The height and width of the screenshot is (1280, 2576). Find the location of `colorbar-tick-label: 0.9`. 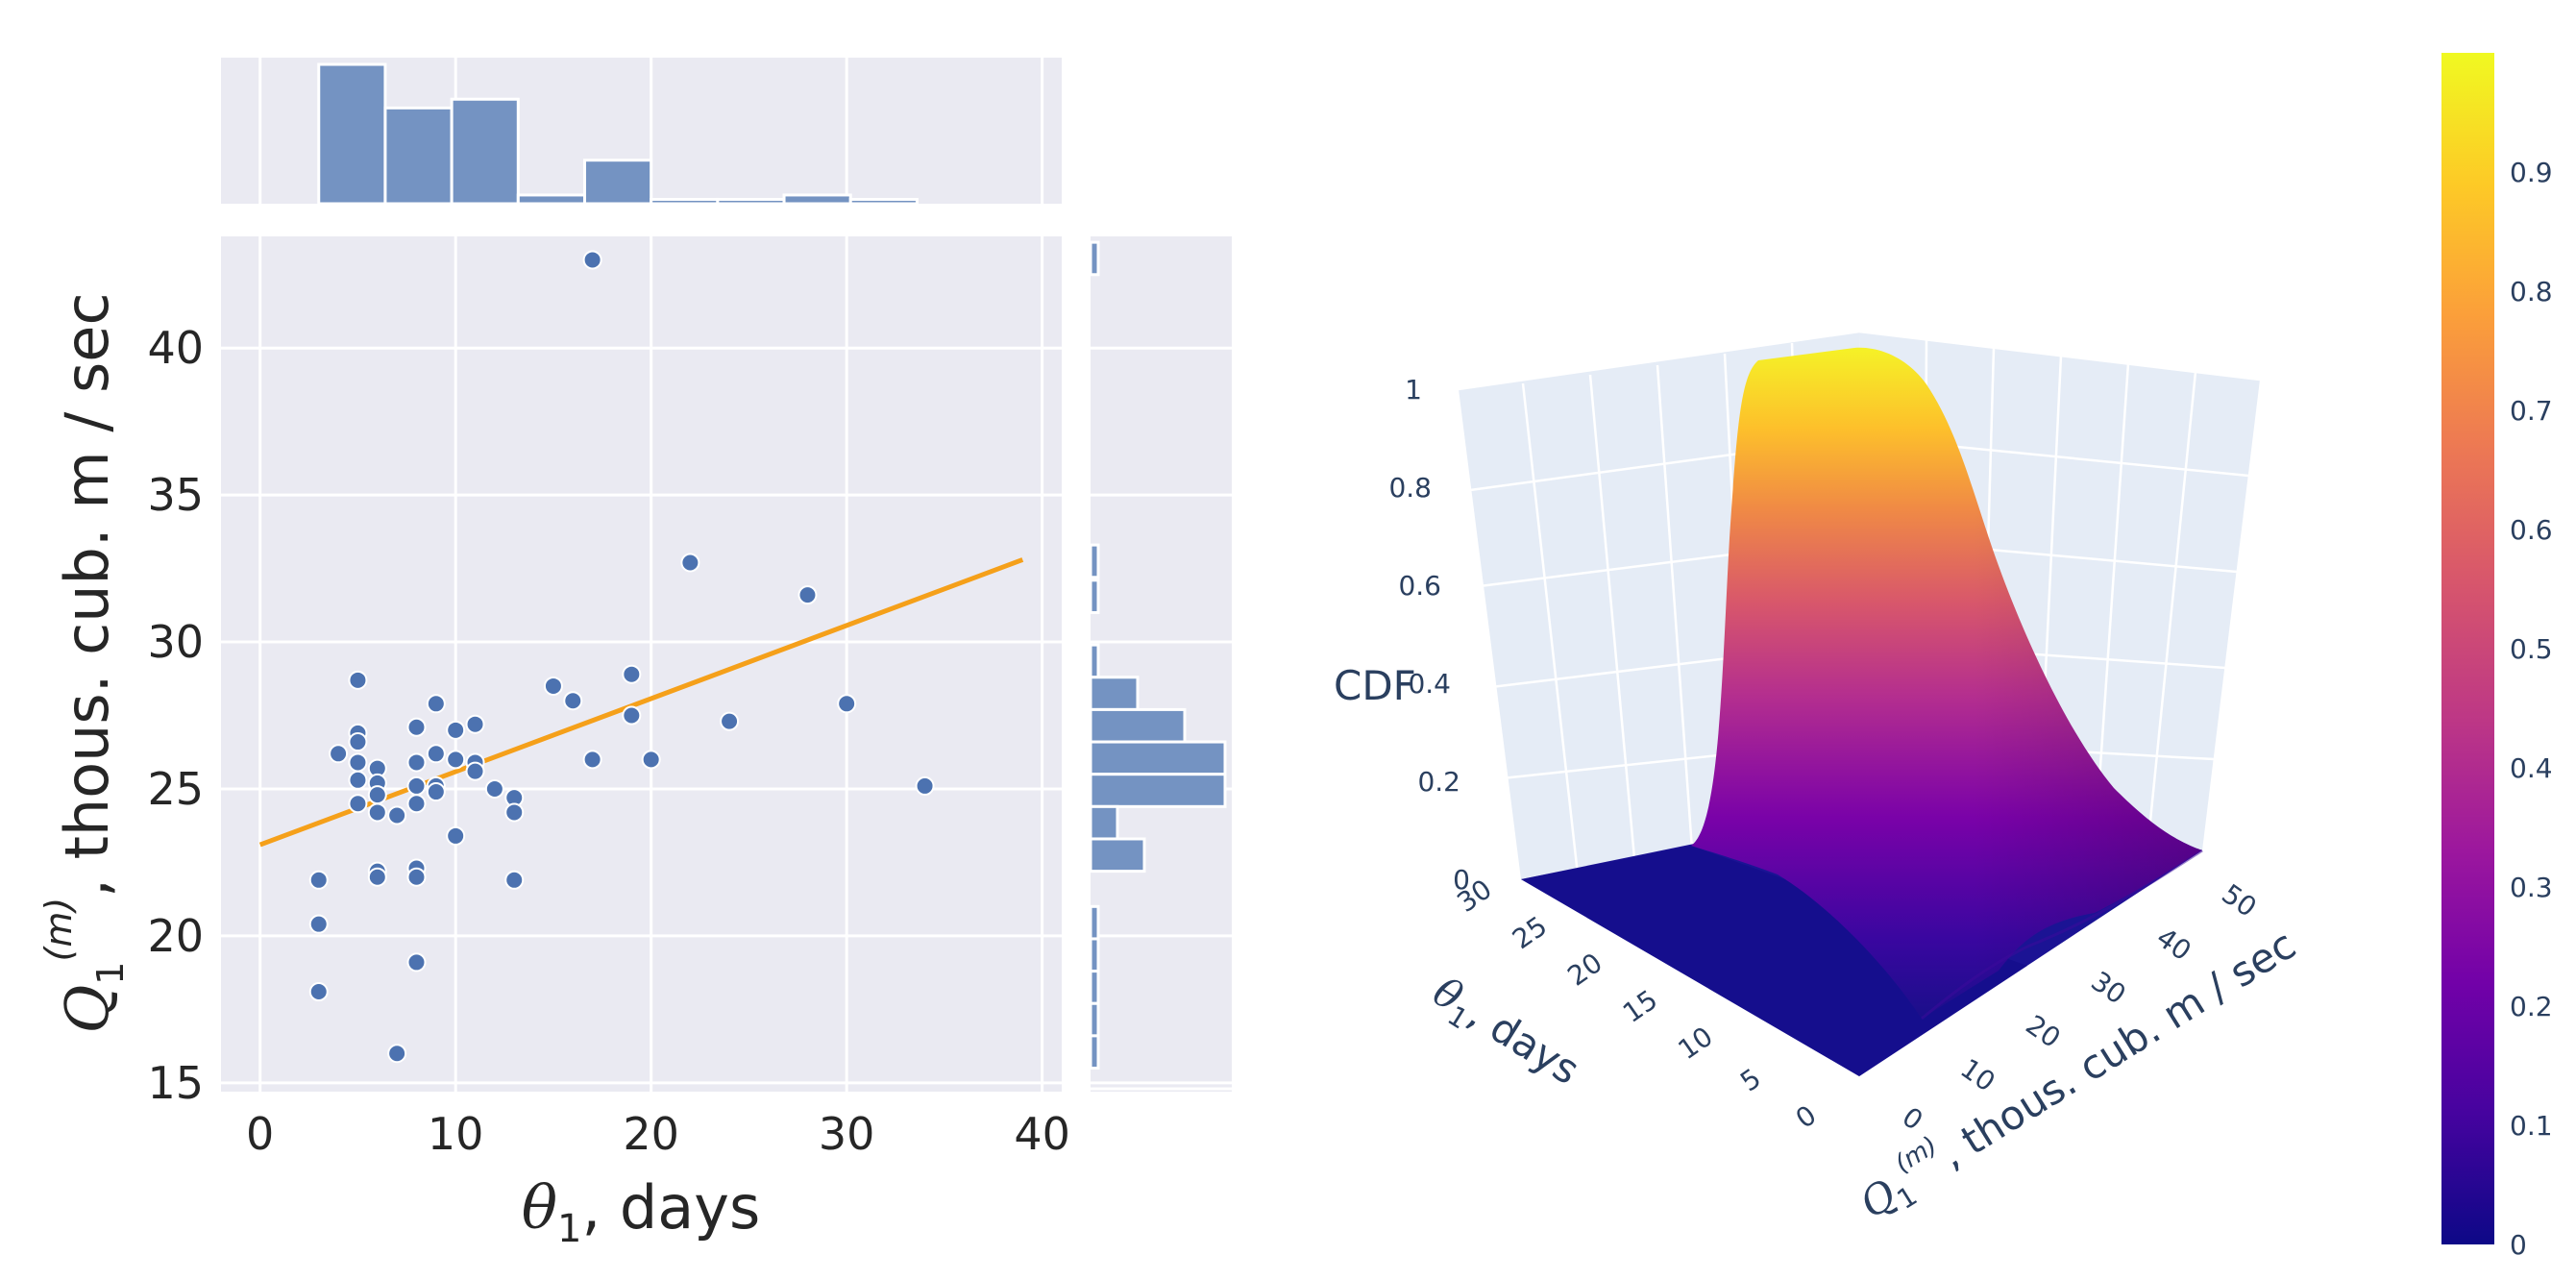

colorbar-tick-label: 0.9 is located at coordinates (2531, 172).